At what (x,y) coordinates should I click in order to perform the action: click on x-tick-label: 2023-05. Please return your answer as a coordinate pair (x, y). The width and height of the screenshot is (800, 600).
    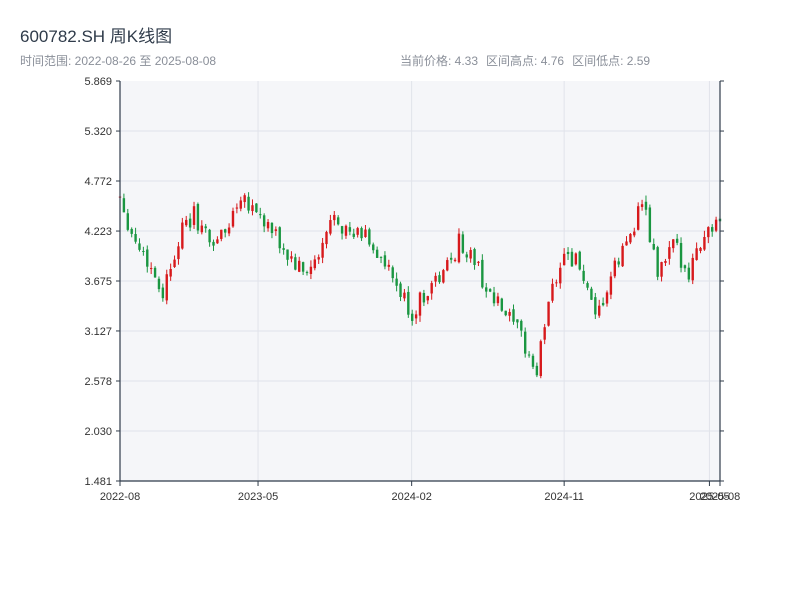
    Looking at the image, I should click on (258, 497).